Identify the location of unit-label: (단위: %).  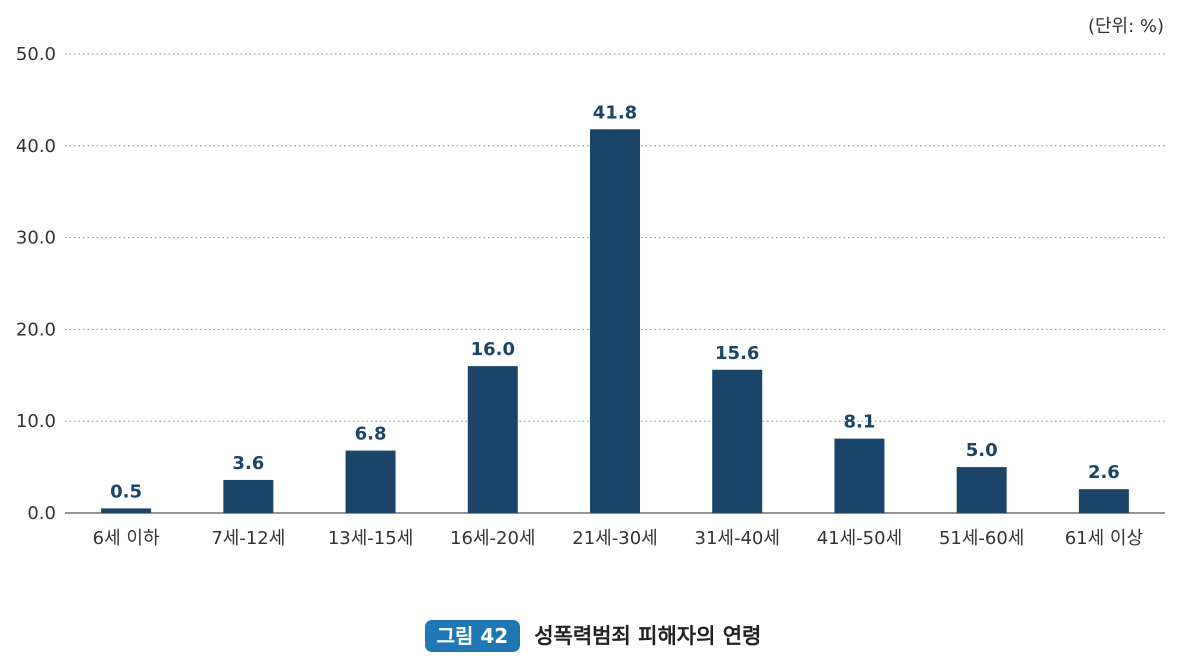
(1125, 26).